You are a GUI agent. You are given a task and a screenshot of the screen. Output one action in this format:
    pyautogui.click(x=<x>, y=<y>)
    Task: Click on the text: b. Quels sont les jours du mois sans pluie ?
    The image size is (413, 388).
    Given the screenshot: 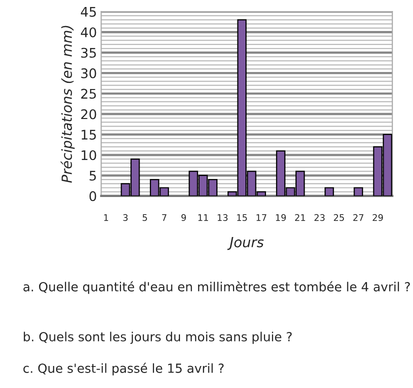 What is the action you would take?
    pyautogui.click(x=158, y=338)
    